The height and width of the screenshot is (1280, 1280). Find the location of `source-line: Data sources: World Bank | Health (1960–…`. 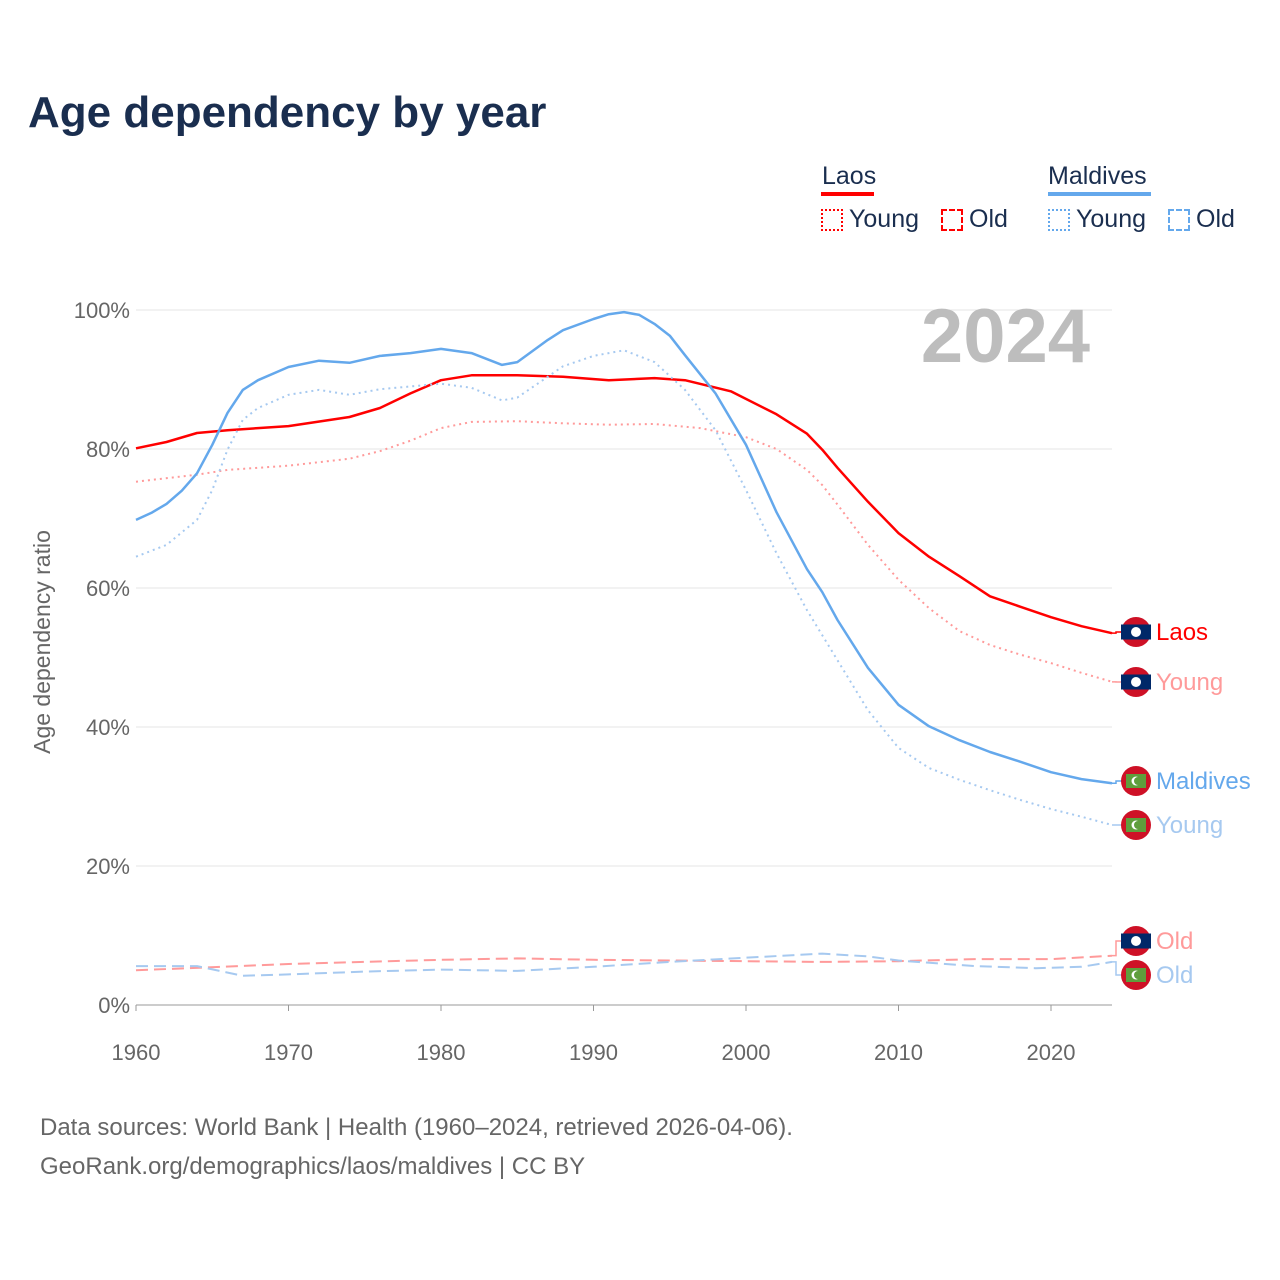

source-line: Data sources: World Bank | Health (1960–… is located at coordinates (416, 1127).